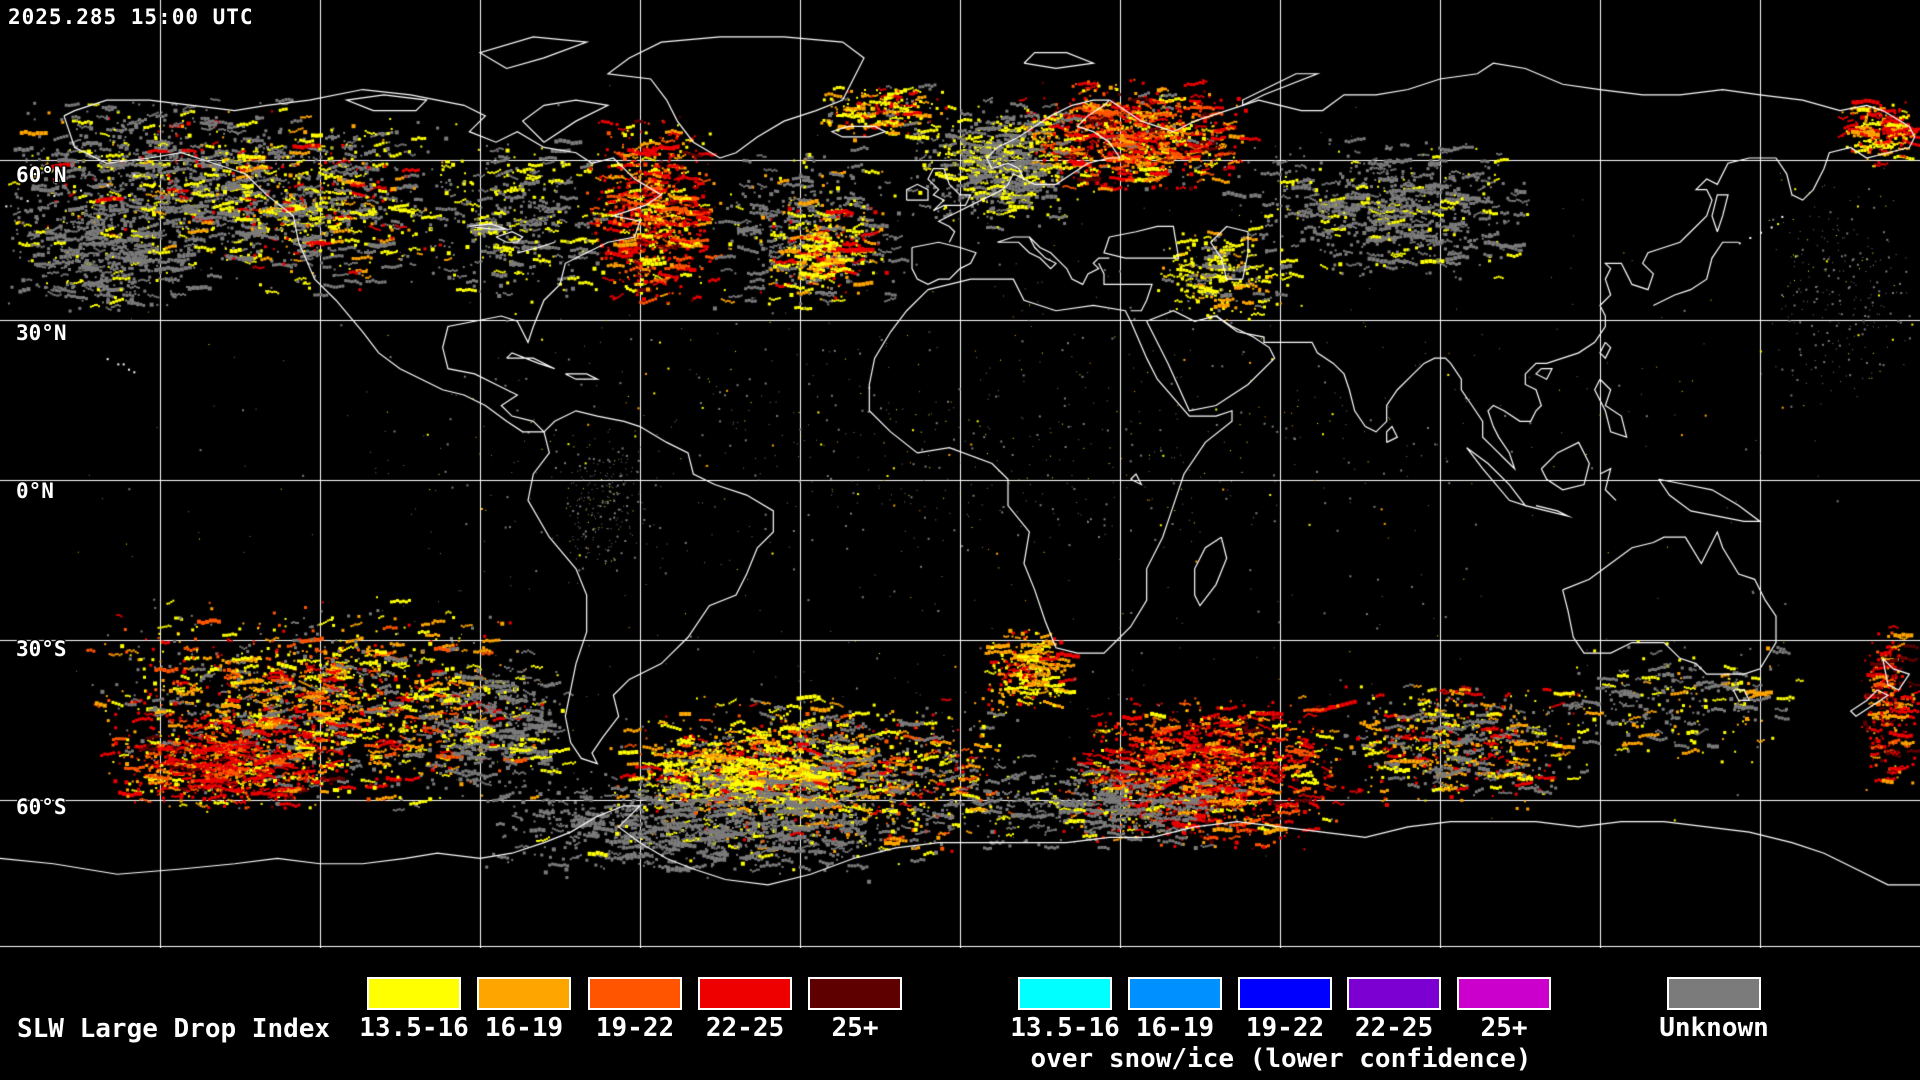  What do you see at coordinates (1285, 1028) in the screenshot?
I see `snow-ice-range-label-2: 19-22` at bounding box center [1285, 1028].